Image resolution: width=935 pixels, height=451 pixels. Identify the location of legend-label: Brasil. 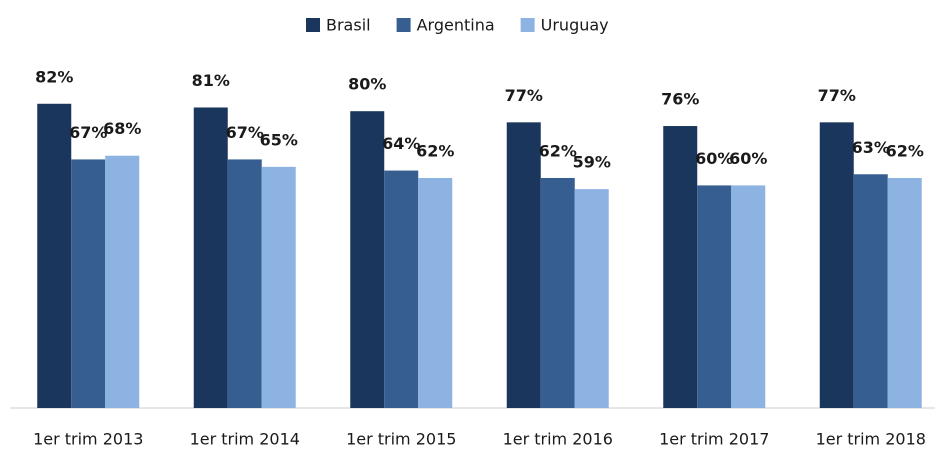
(348, 25).